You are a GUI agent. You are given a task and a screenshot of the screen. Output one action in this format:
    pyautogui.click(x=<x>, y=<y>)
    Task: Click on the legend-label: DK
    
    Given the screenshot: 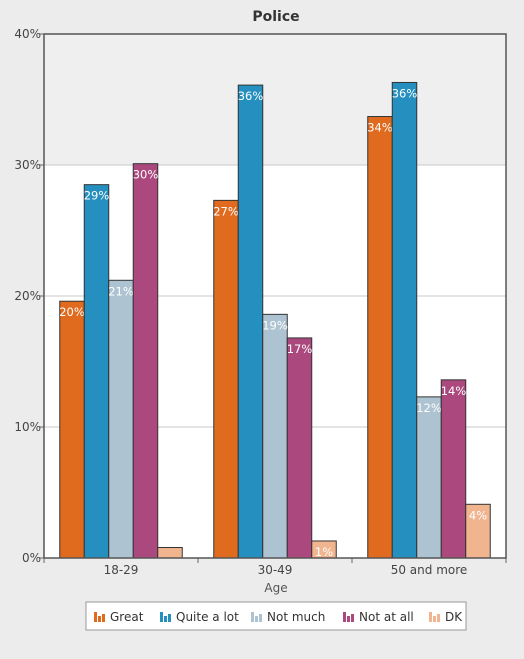 What is the action you would take?
    pyautogui.click(x=454, y=617)
    